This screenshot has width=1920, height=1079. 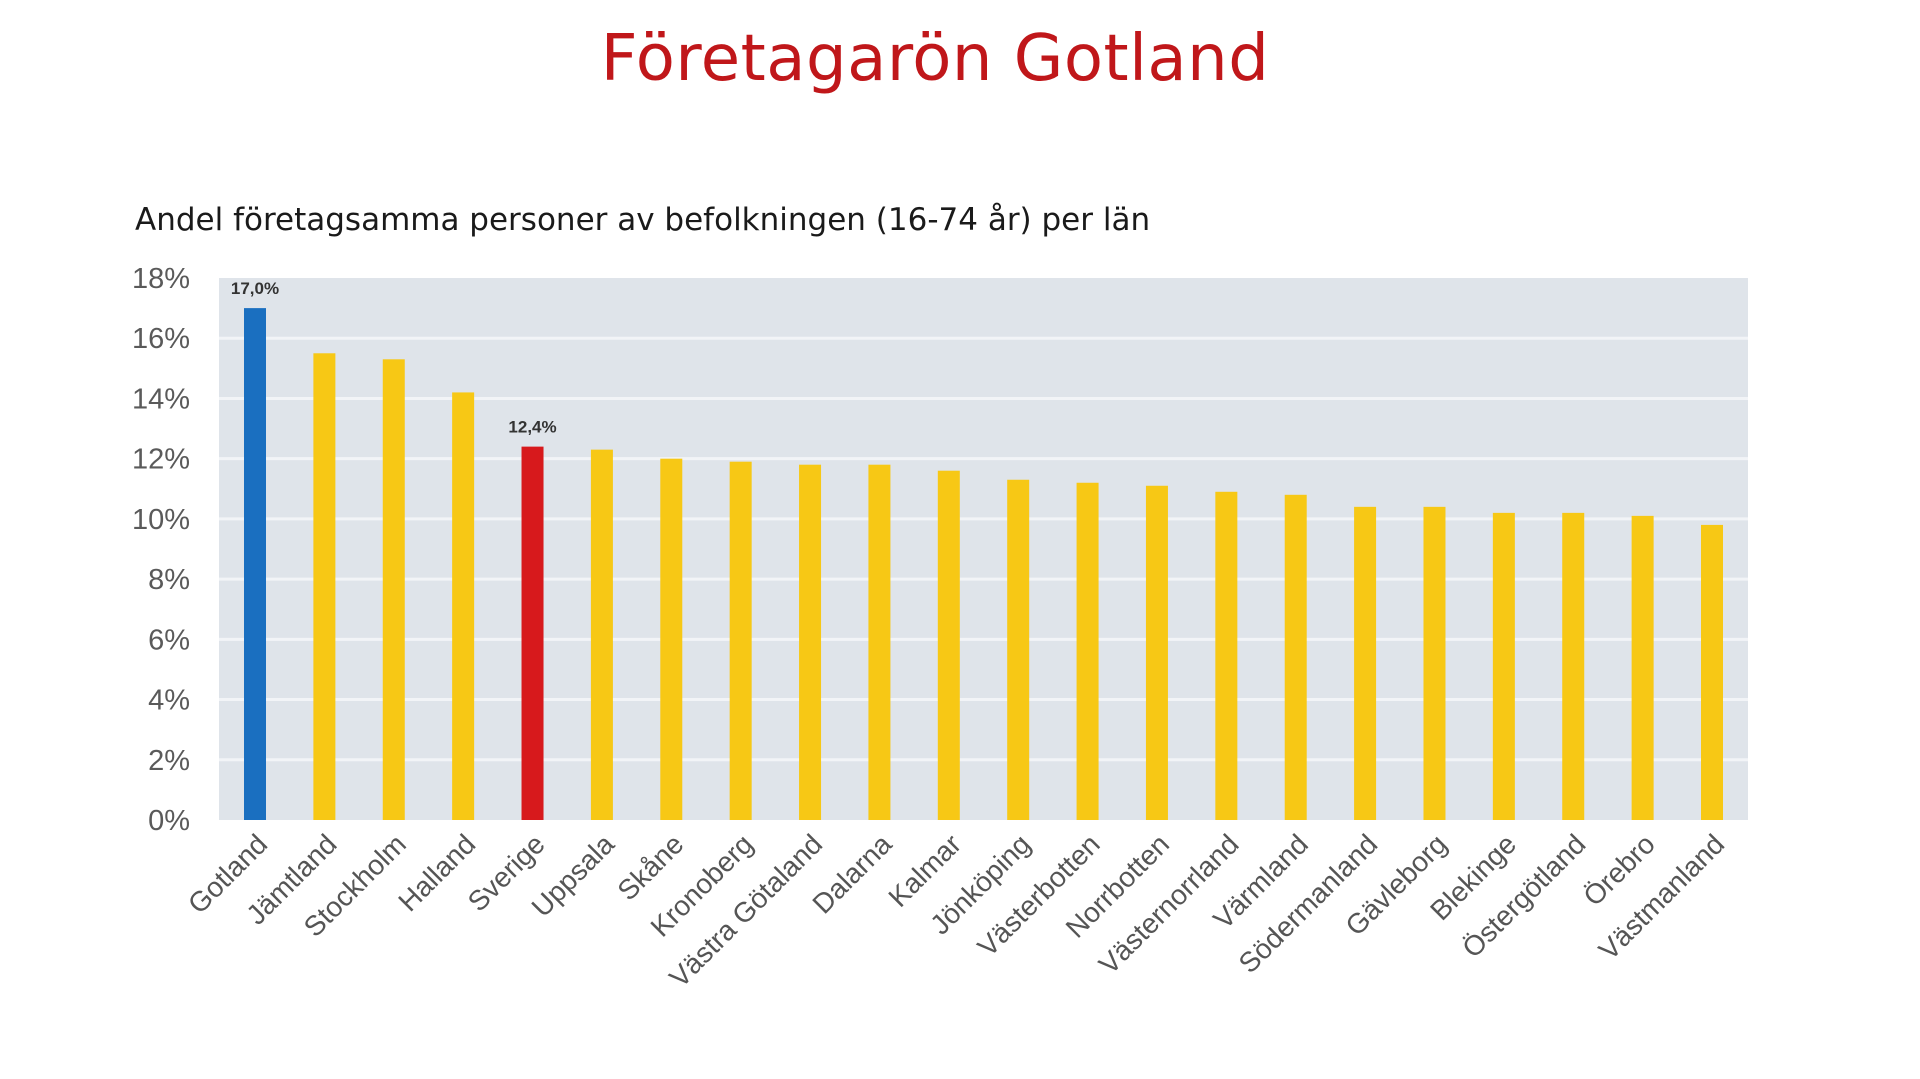 I want to click on bar-östergötland, so click(x=1573, y=666).